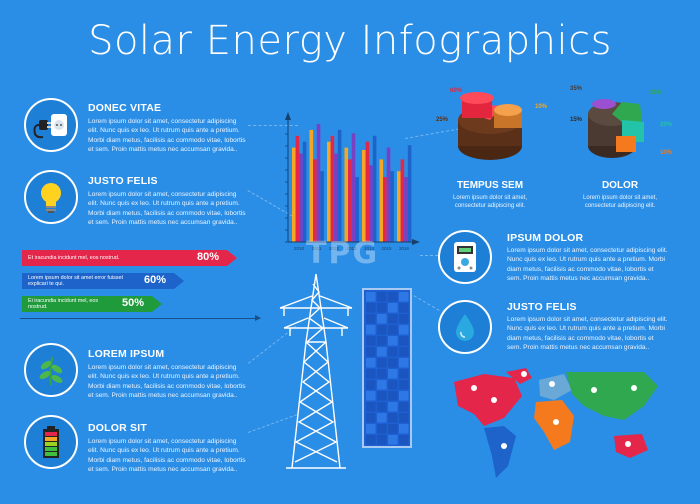 The width and height of the screenshot is (700, 504). I want to click on x-axis-arrow-icon, so click(416, 242).